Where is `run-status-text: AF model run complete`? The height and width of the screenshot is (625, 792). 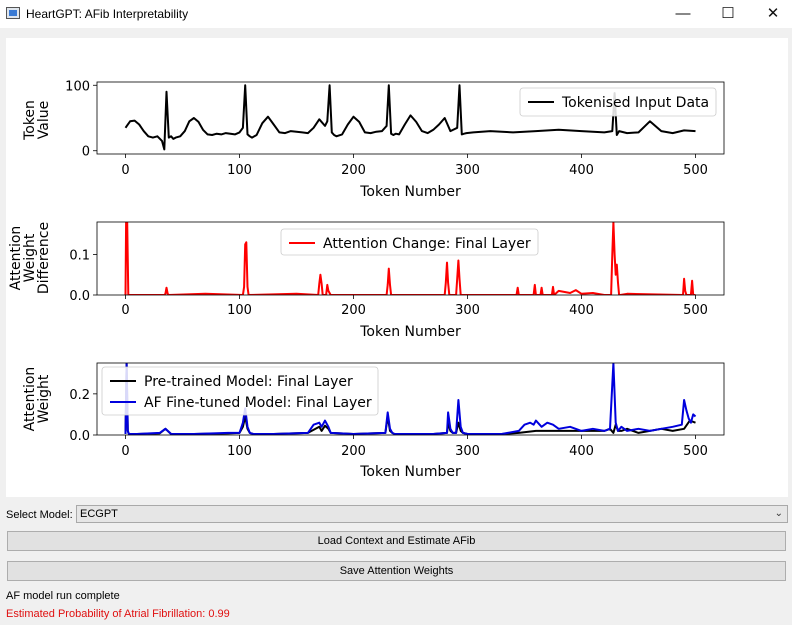
run-status-text: AF model run complete is located at coordinates (63, 596).